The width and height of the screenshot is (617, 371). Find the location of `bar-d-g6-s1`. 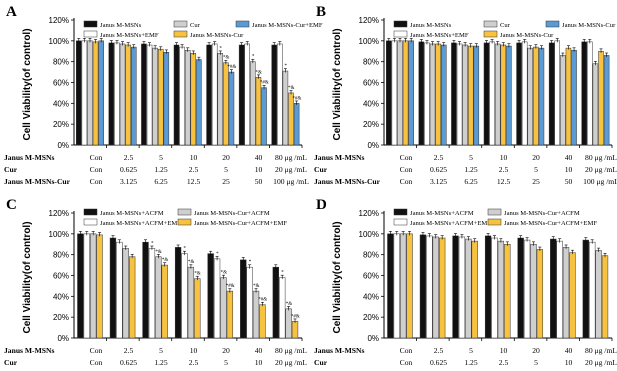

bar-d-g6-s1 is located at coordinates (592, 290).